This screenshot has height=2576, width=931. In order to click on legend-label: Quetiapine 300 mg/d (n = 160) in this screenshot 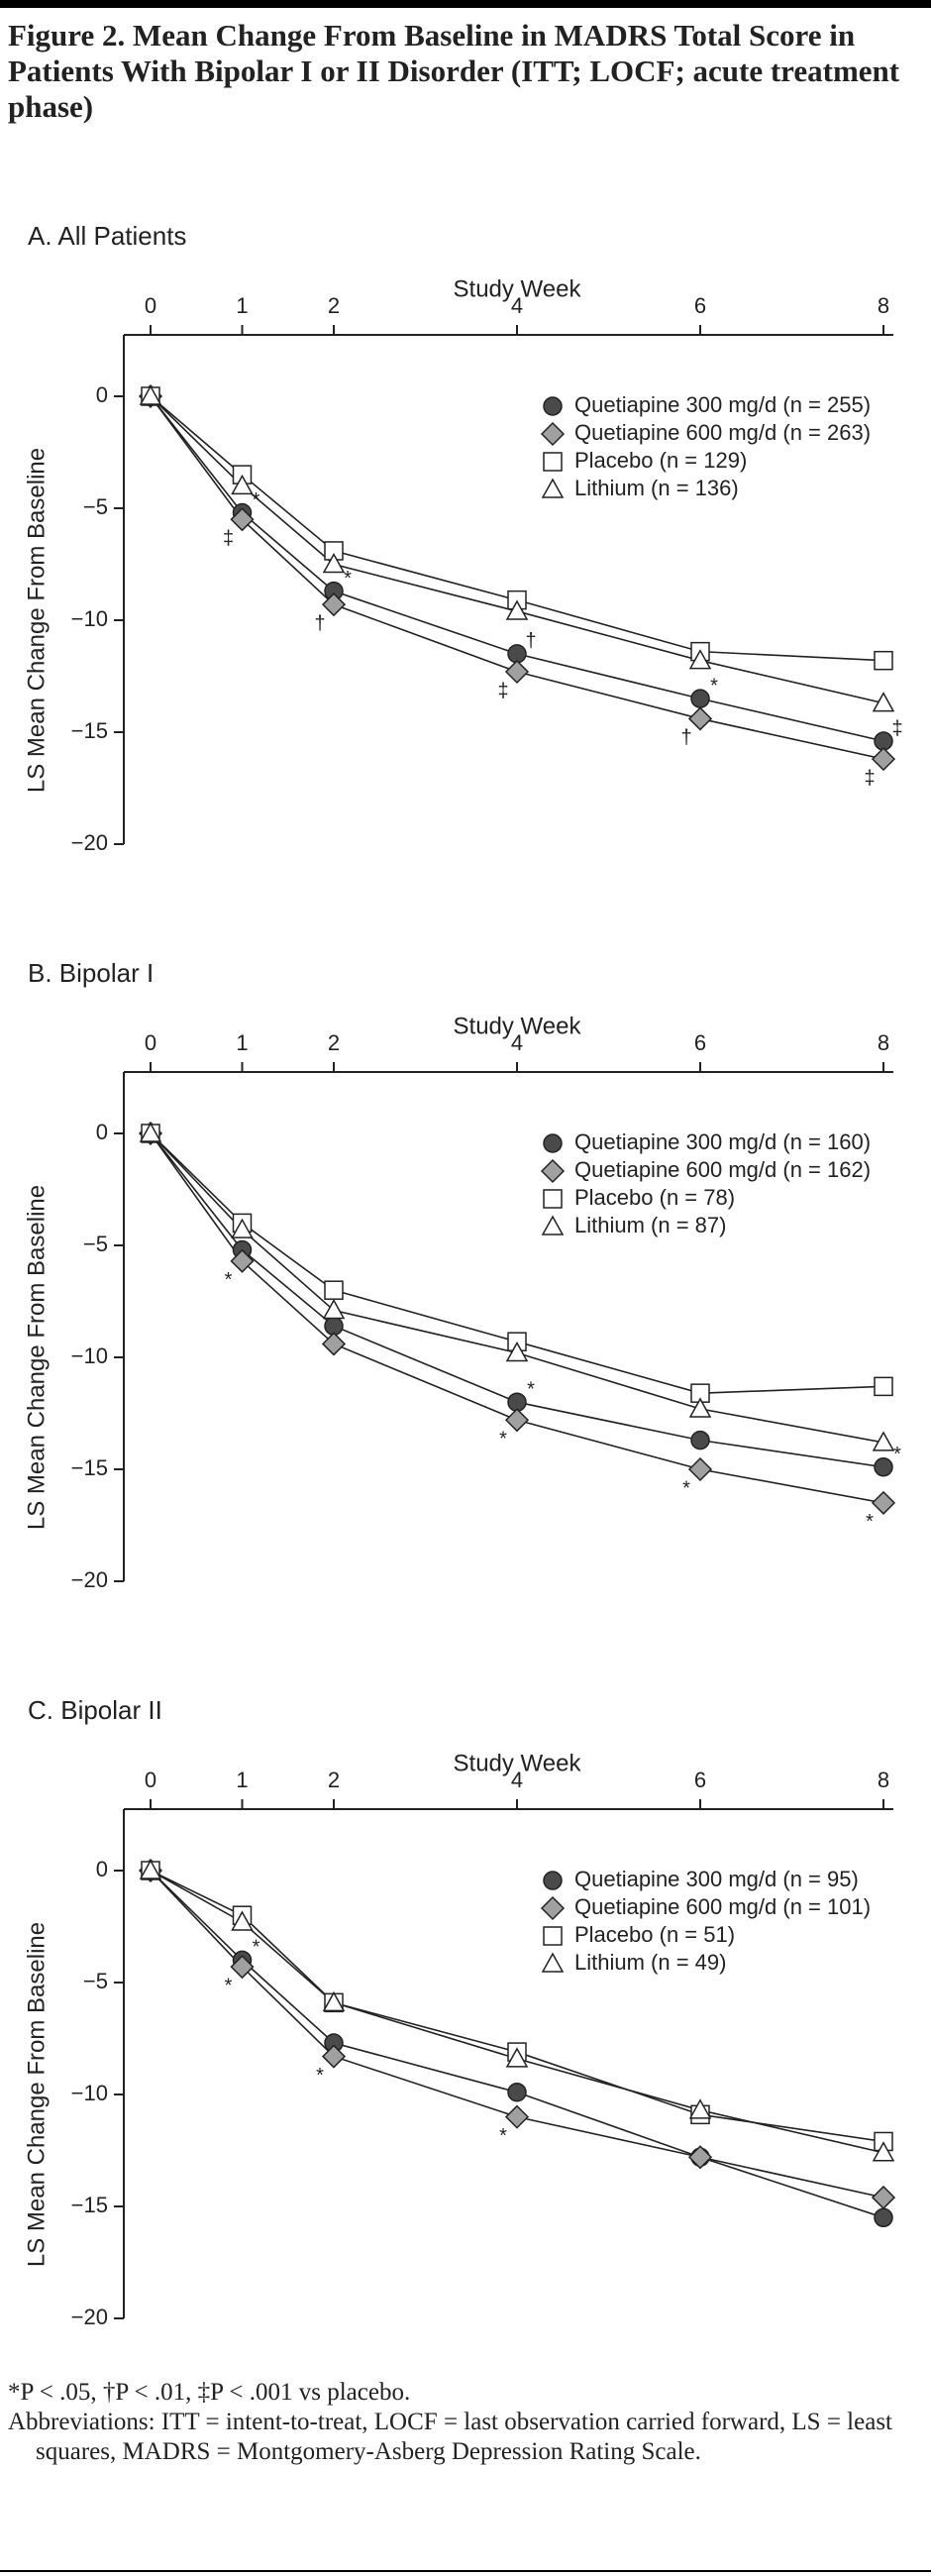, I will do `click(722, 1142)`.